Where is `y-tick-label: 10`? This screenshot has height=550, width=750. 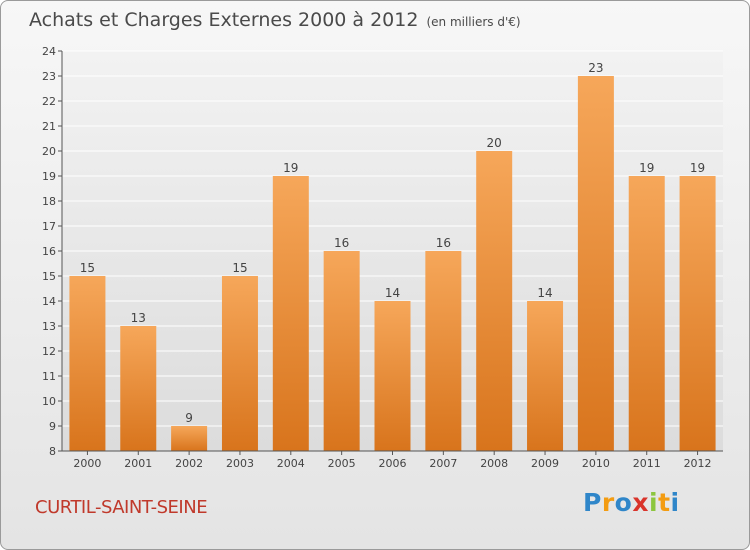
y-tick-label: 10 is located at coordinates (49, 401).